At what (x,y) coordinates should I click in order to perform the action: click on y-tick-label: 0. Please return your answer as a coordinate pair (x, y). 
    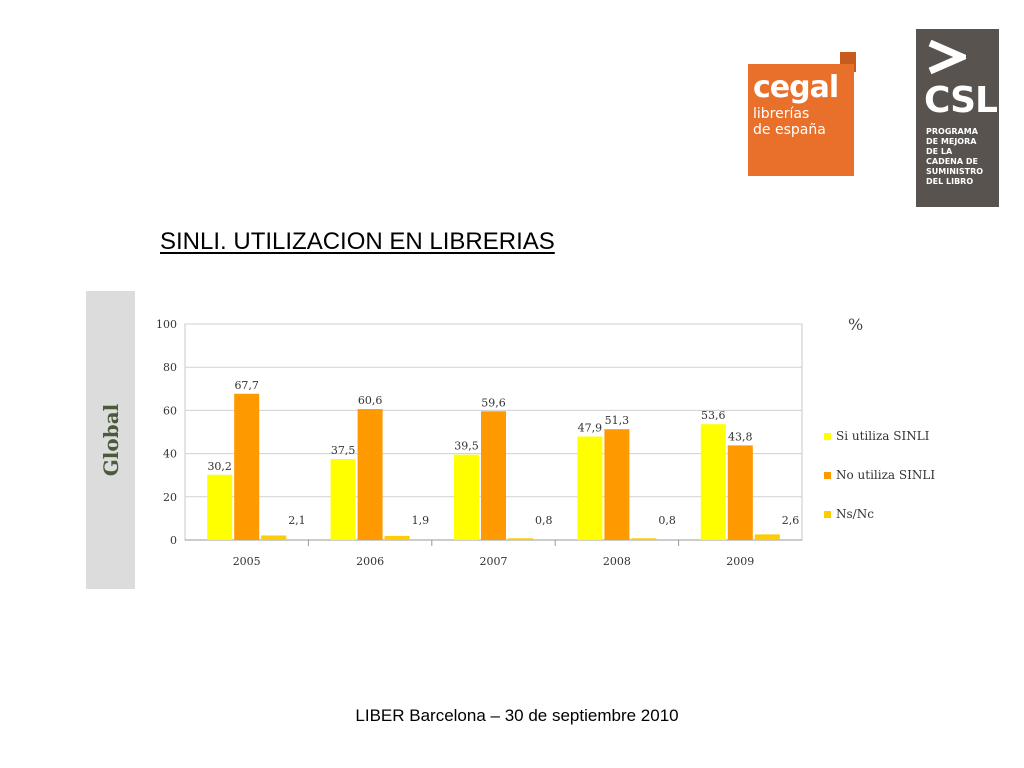
    Looking at the image, I should click on (173, 540).